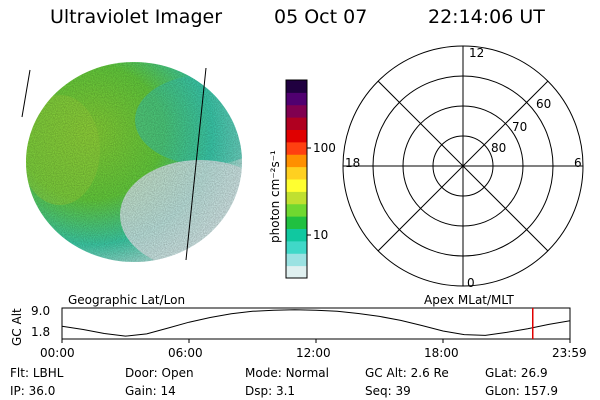  I want to click on polar-hour-12: 12, so click(477, 53).